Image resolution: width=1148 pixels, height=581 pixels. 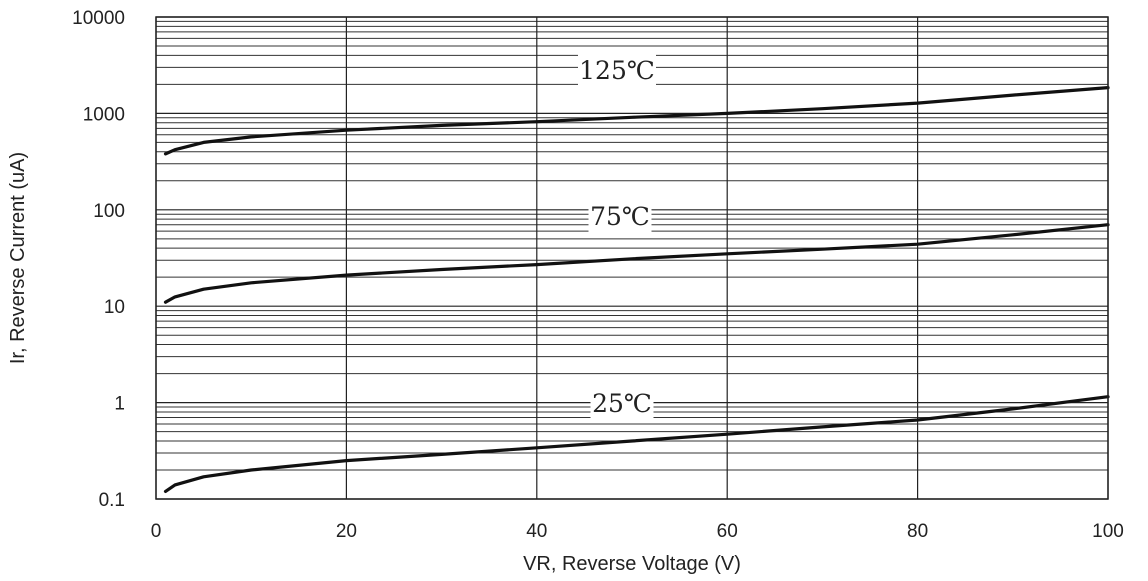 What do you see at coordinates (114, 307) in the screenshot?
I see `y-tick-label: 10` at bounding box center [114, 307].